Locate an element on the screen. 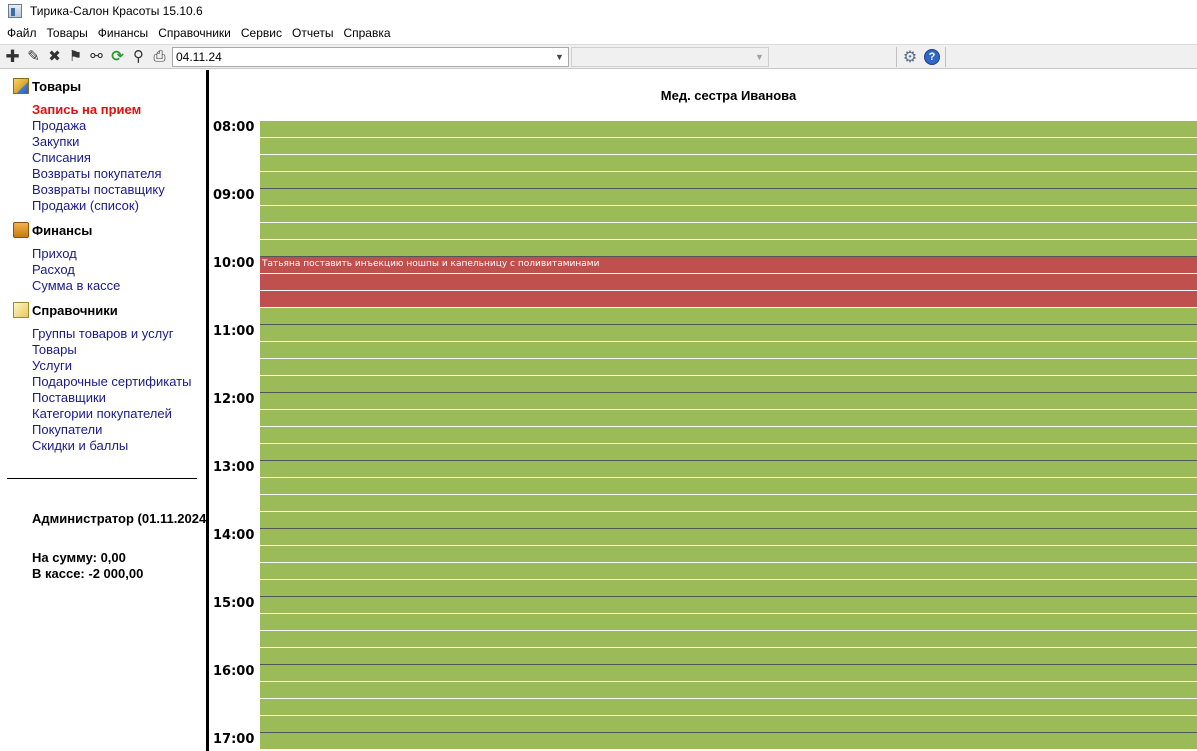 The image size is (1197, 751). sidebar-item-cash-sum: Сумма в кассе is located at coordinates (76, 285).